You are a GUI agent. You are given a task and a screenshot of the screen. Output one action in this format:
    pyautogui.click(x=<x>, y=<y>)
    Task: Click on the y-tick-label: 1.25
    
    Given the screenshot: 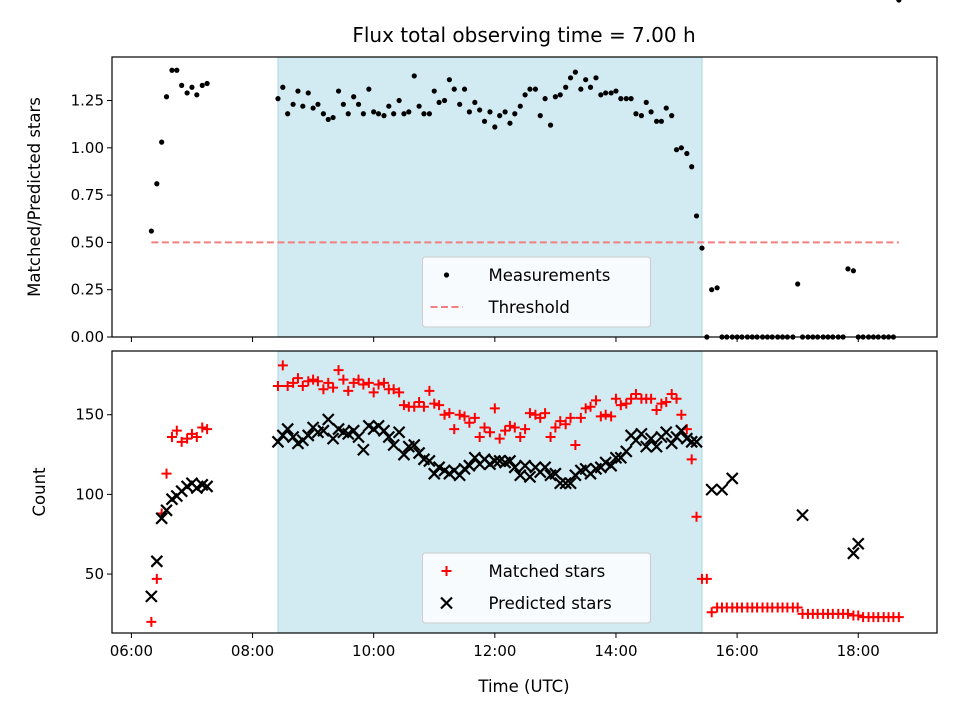 What is the action you would take?
    pyautogui.click(x=87, y=101)
    